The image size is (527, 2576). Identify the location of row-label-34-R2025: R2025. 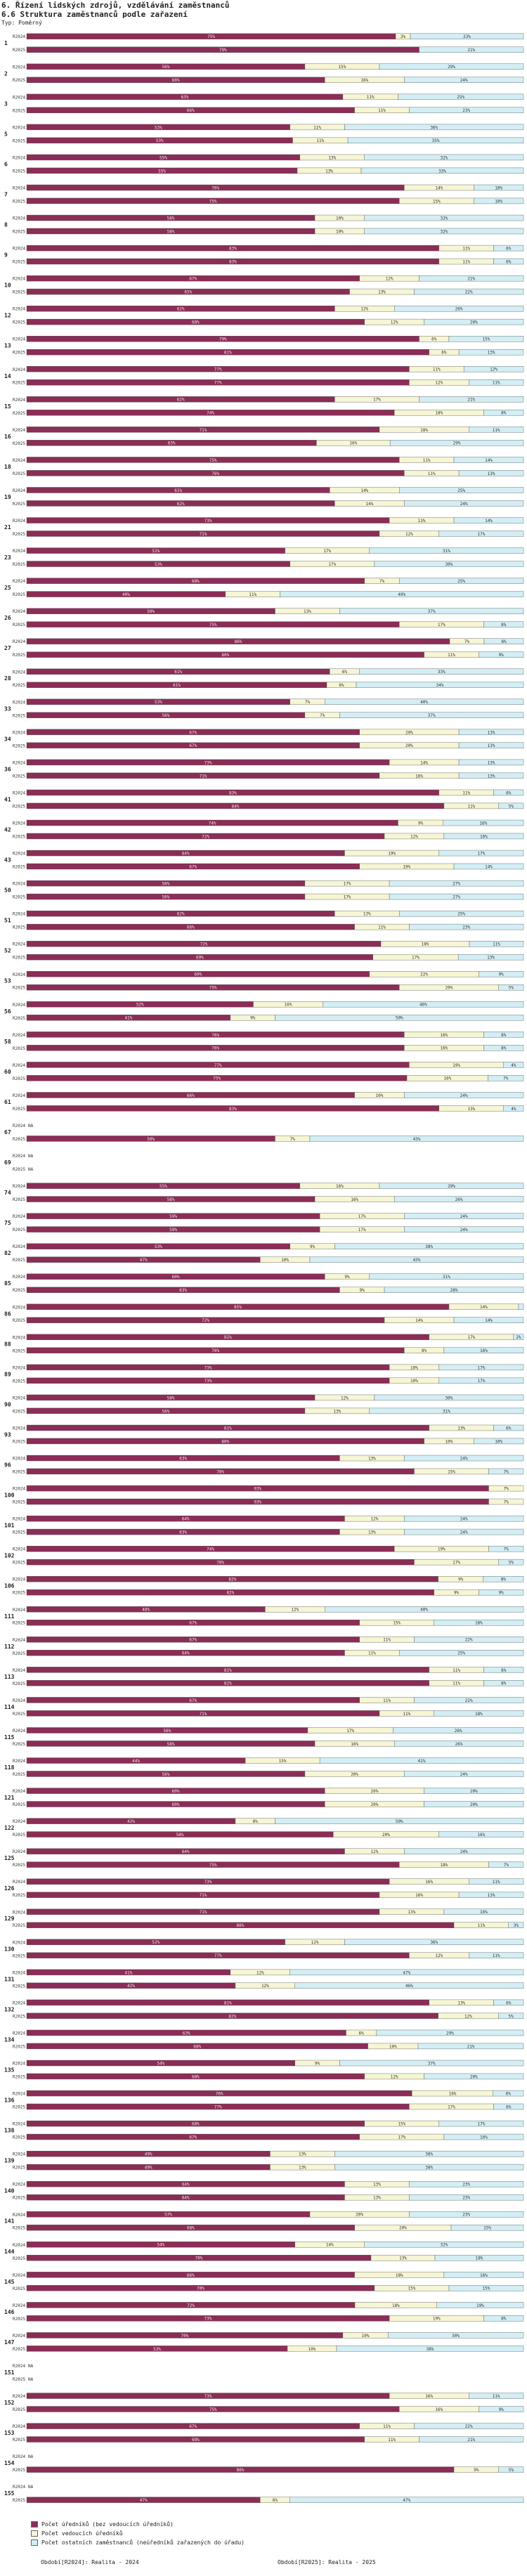
(19, 745).